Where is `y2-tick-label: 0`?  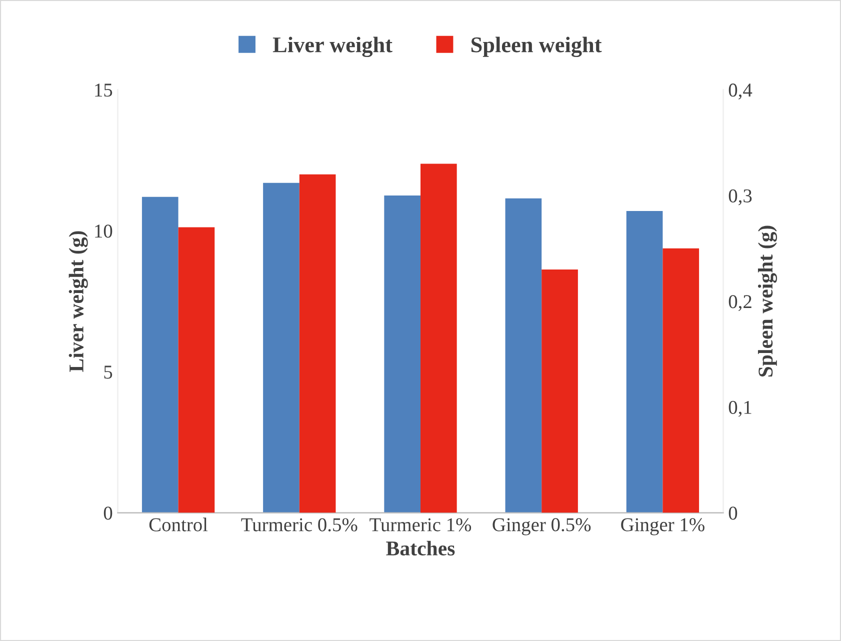
y2-tick-label: 0 is located at coordinates (733, 513).